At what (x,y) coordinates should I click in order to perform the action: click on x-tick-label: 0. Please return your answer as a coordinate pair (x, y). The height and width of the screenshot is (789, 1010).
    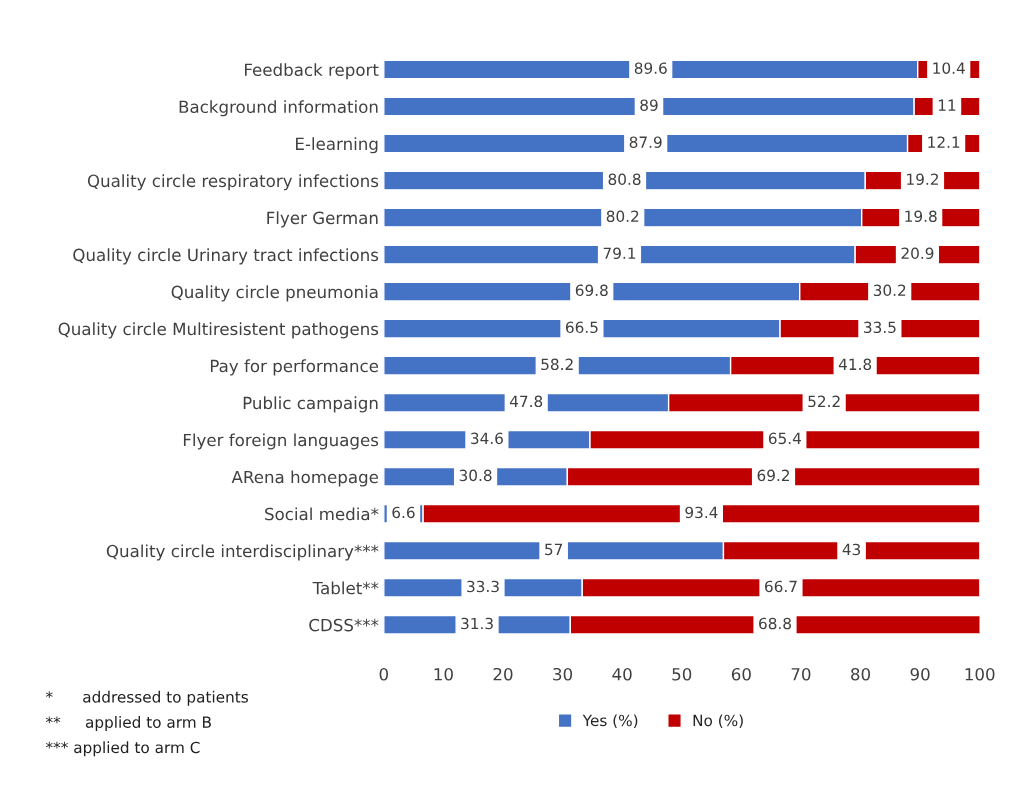
    Looking at the image, I should click on (383, 674).